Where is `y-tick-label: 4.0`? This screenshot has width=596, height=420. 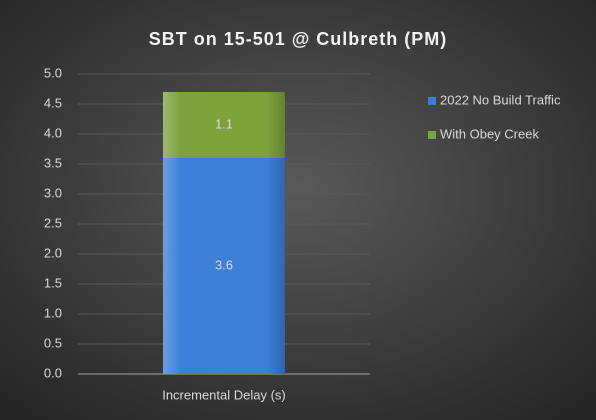 y-tick-label: 4.0 is located at coordinates (53, 132).